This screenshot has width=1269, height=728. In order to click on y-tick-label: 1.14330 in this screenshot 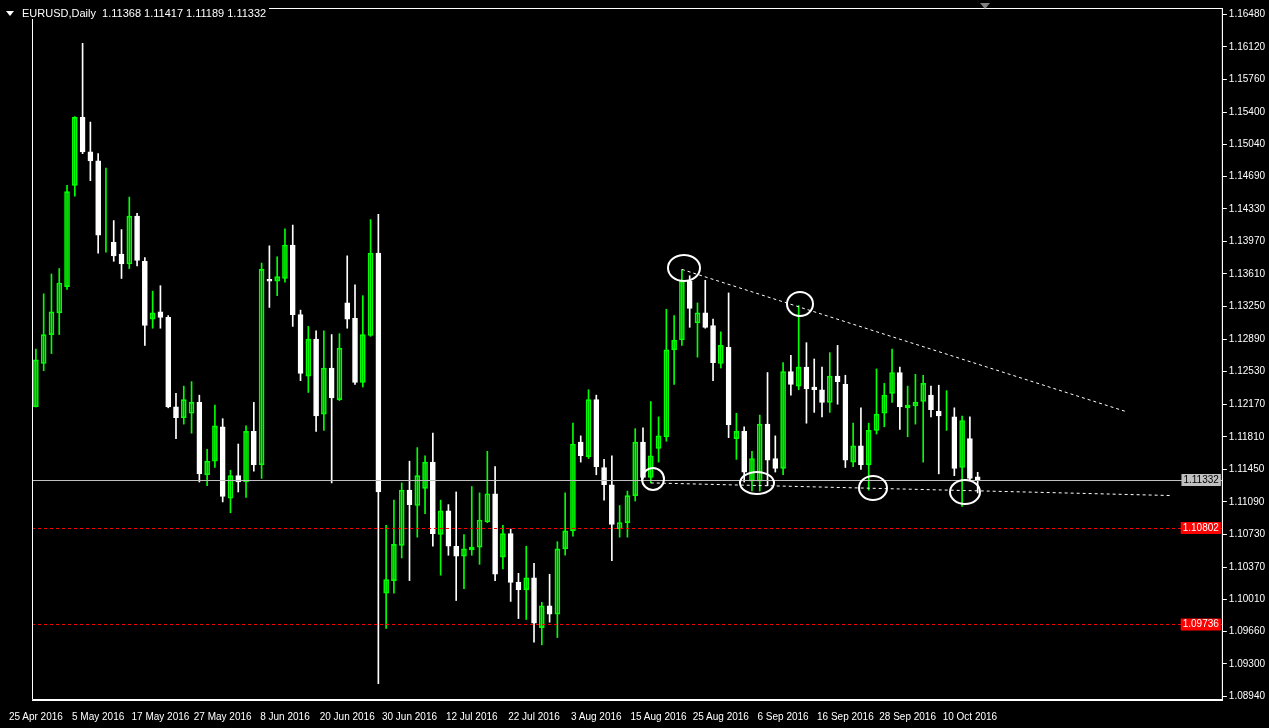, I will do `click(1247, 208)`.